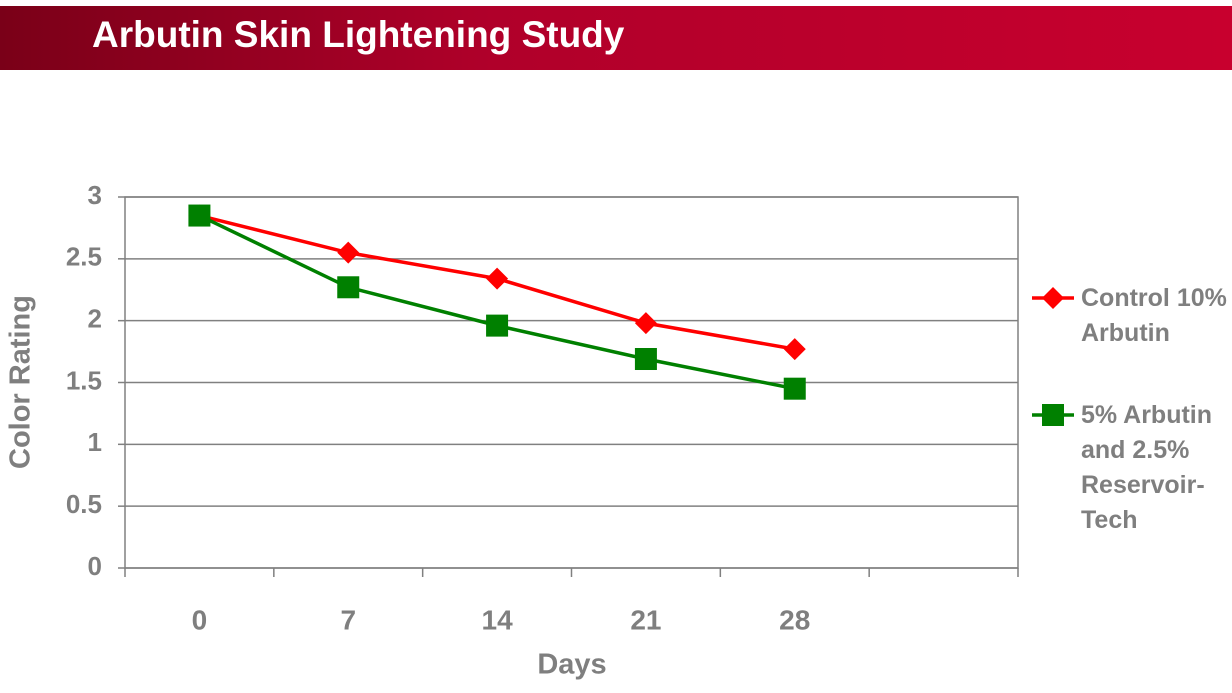 The height and width of the screenshot is (693, 1232). What do you see at coordinates (84, 257) in the screenshot?
I see `y-tick-label: 2.5` at bounding box center [84, 257].